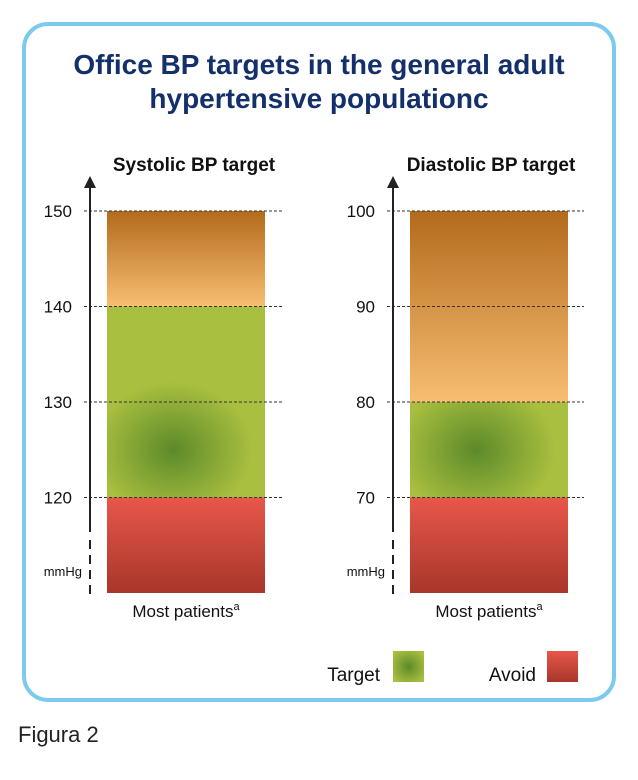  Describe the element at coordinates (354, 675) in the screenshot. I see `legend-target-label: Target` at that location.